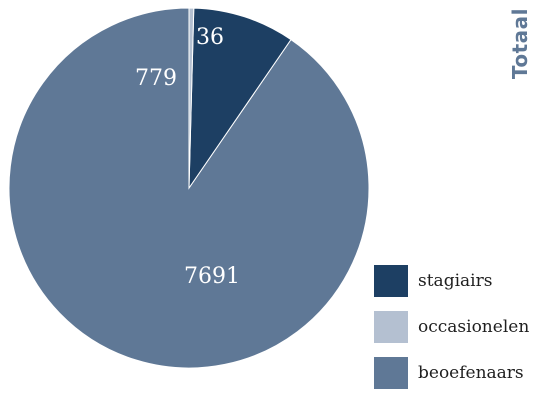 The width and height of the screenshot is (534, 396). I want to click on slice-label-stagiairs: 779, so click(156, 78).